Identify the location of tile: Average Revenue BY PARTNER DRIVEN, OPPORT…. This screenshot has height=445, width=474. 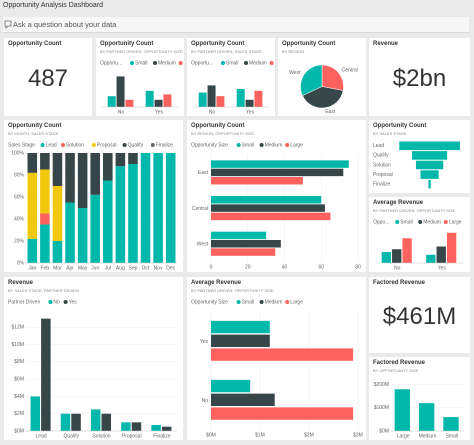
(419, 234).